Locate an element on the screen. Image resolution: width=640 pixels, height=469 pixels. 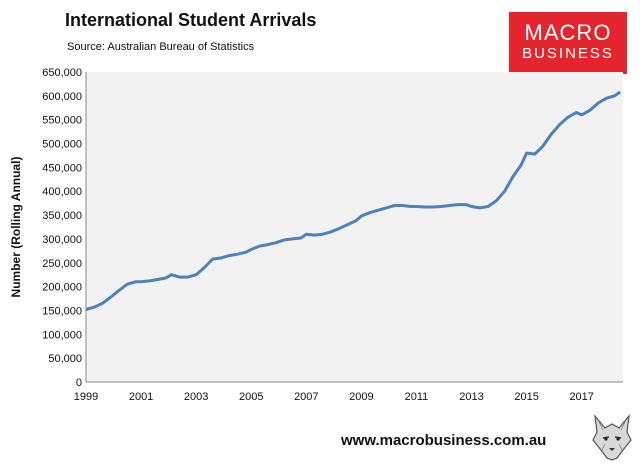
x-tick-label: 2013 is located at coordinates (471, 397).